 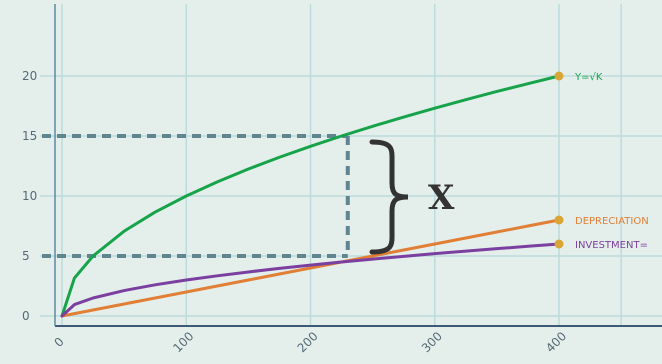 I want to click on y-tick-label-2: 10, so click(x=29, y=196).